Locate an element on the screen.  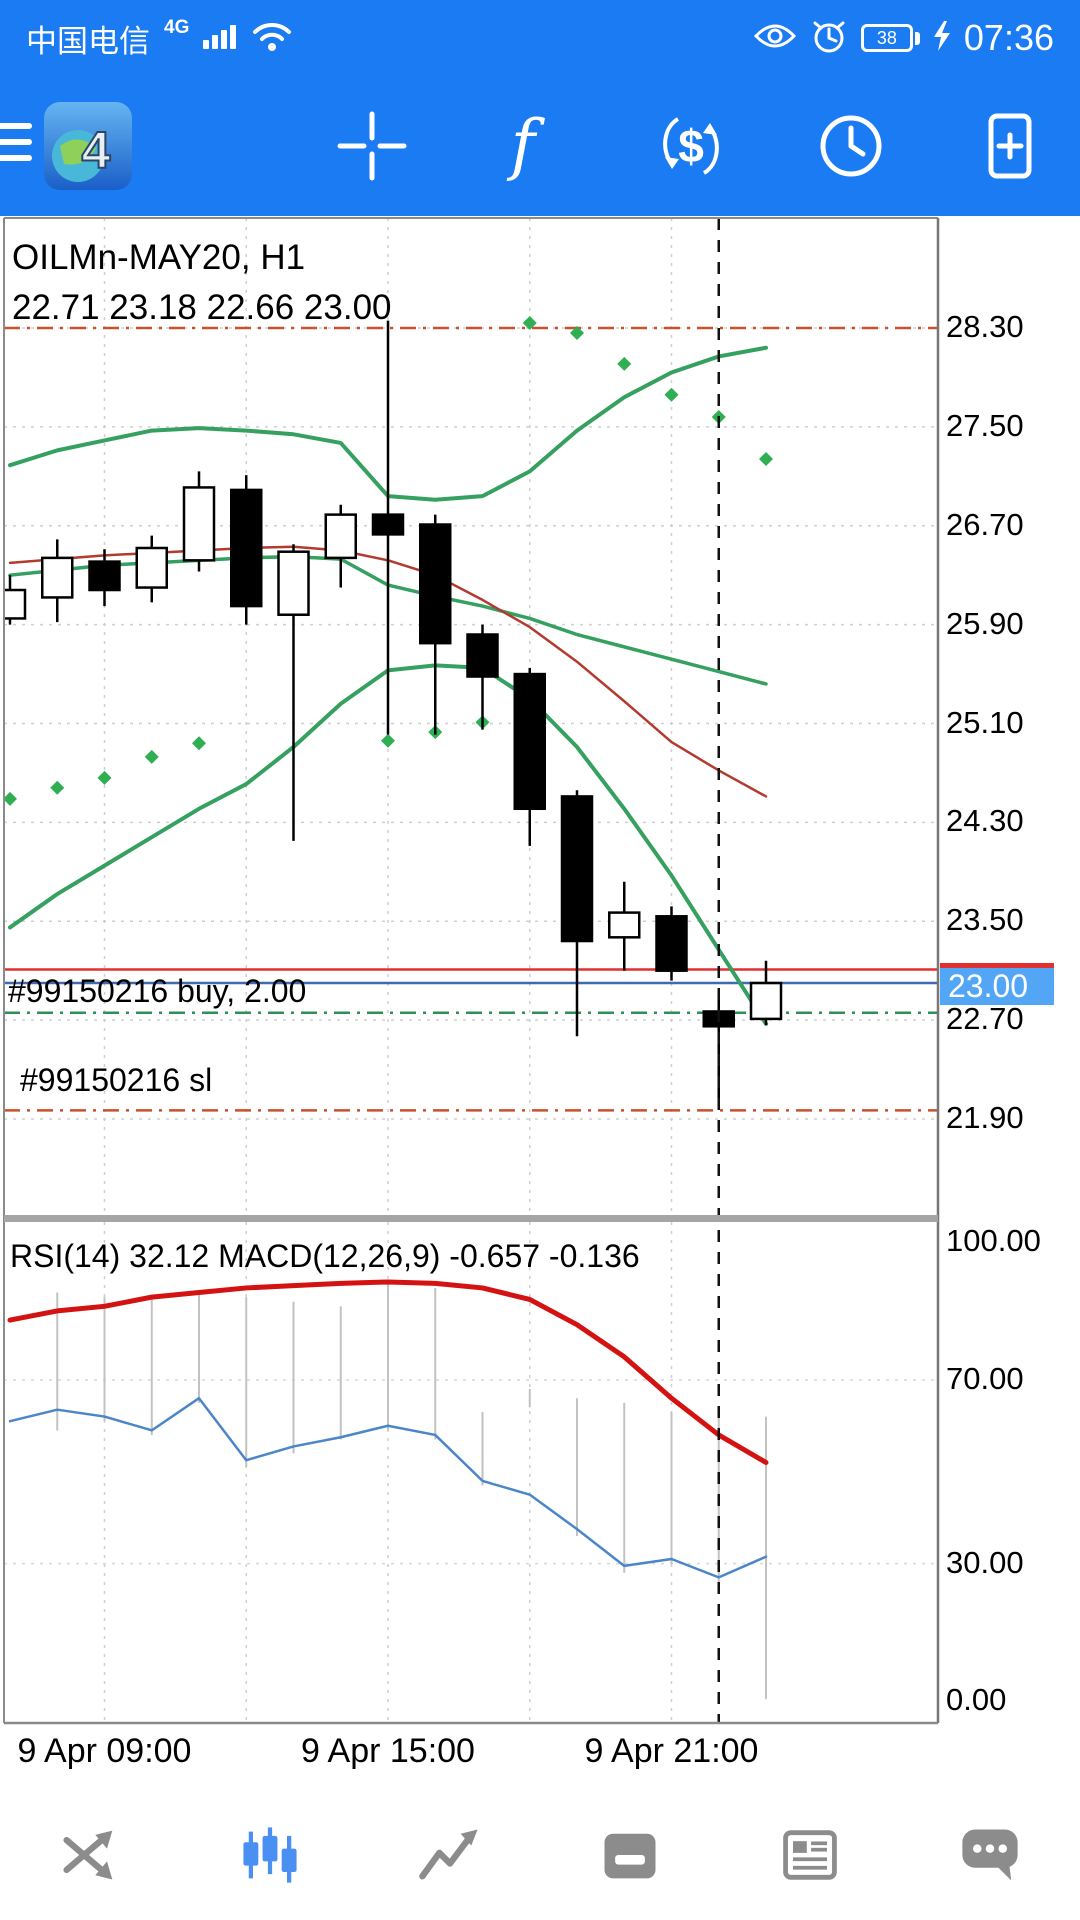
price-axis-label: 23.50 is located at coordinates (985, 920).